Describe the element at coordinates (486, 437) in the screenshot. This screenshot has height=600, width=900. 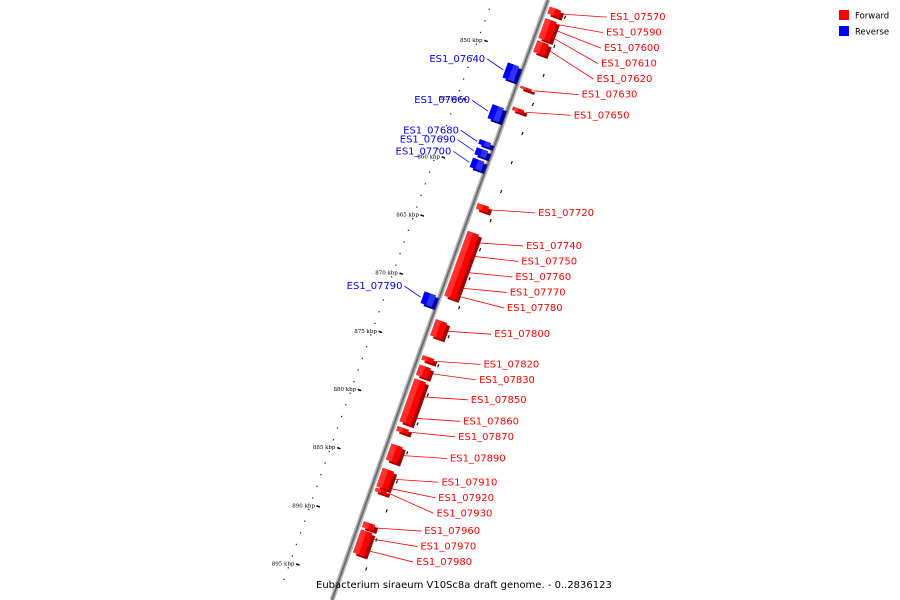
I see `gene-label: ES1_07870` at that location.